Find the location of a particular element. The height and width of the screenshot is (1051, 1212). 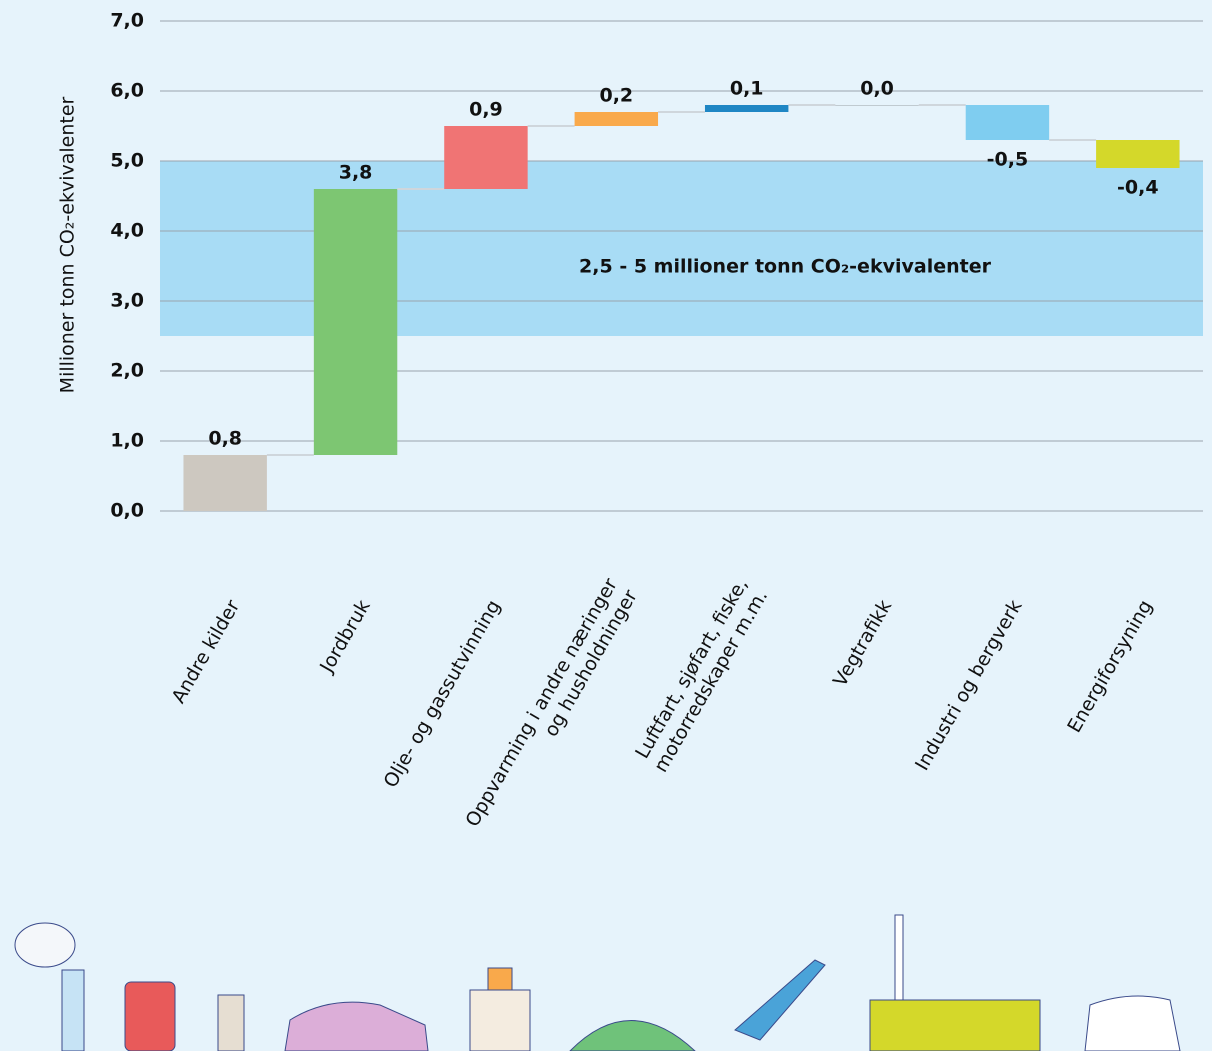

x-tick-label: Vegtrafikk is located at coordinates (862, 643).